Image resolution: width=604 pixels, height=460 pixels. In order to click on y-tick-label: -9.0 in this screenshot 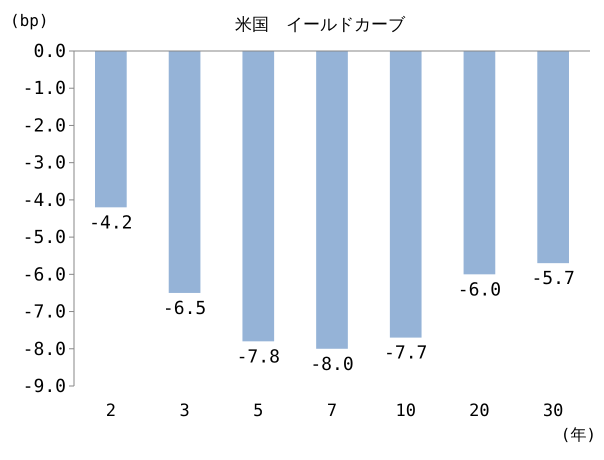, I will do `click(44, 386)`.